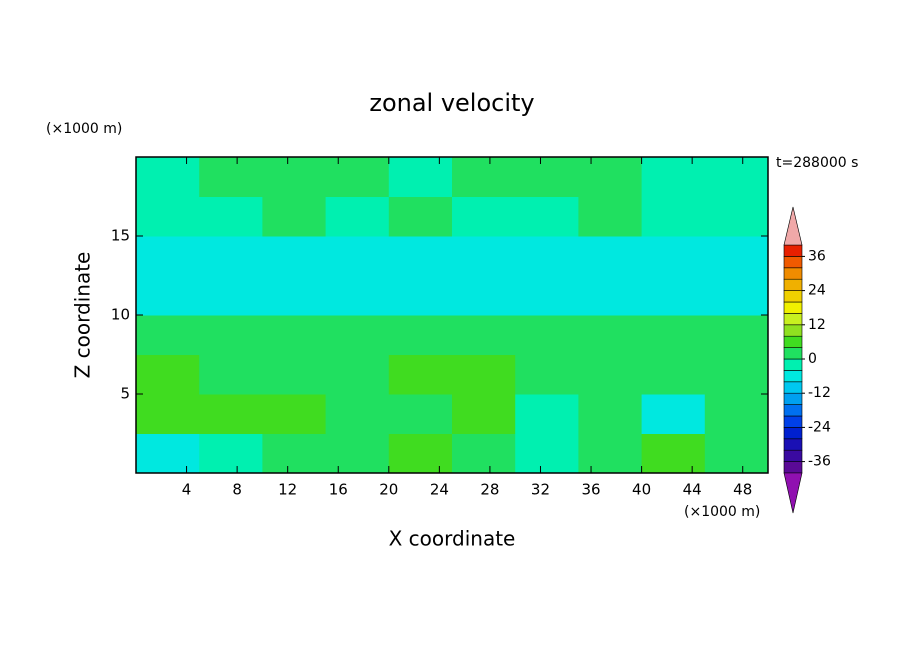 Image resolution: width=904 pixels, height=654 pixels. Describe the element at coordinates (819, 427) in the screenshot. I see `colorbar-tick-label: -24` at that location.